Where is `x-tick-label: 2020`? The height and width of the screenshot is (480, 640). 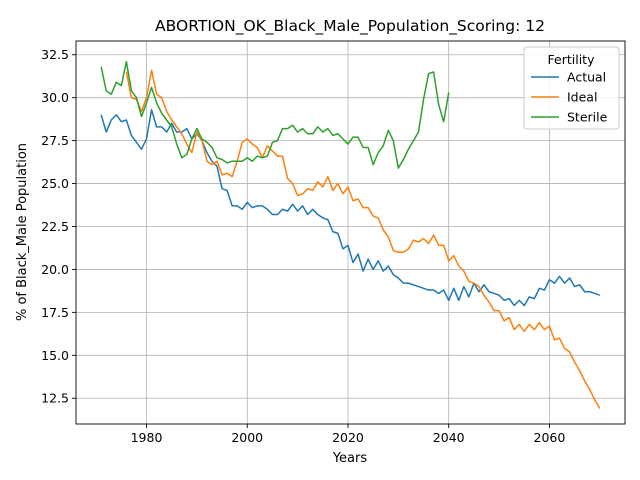 x-tick-label: 2020 is located at coordinates (348, 437).